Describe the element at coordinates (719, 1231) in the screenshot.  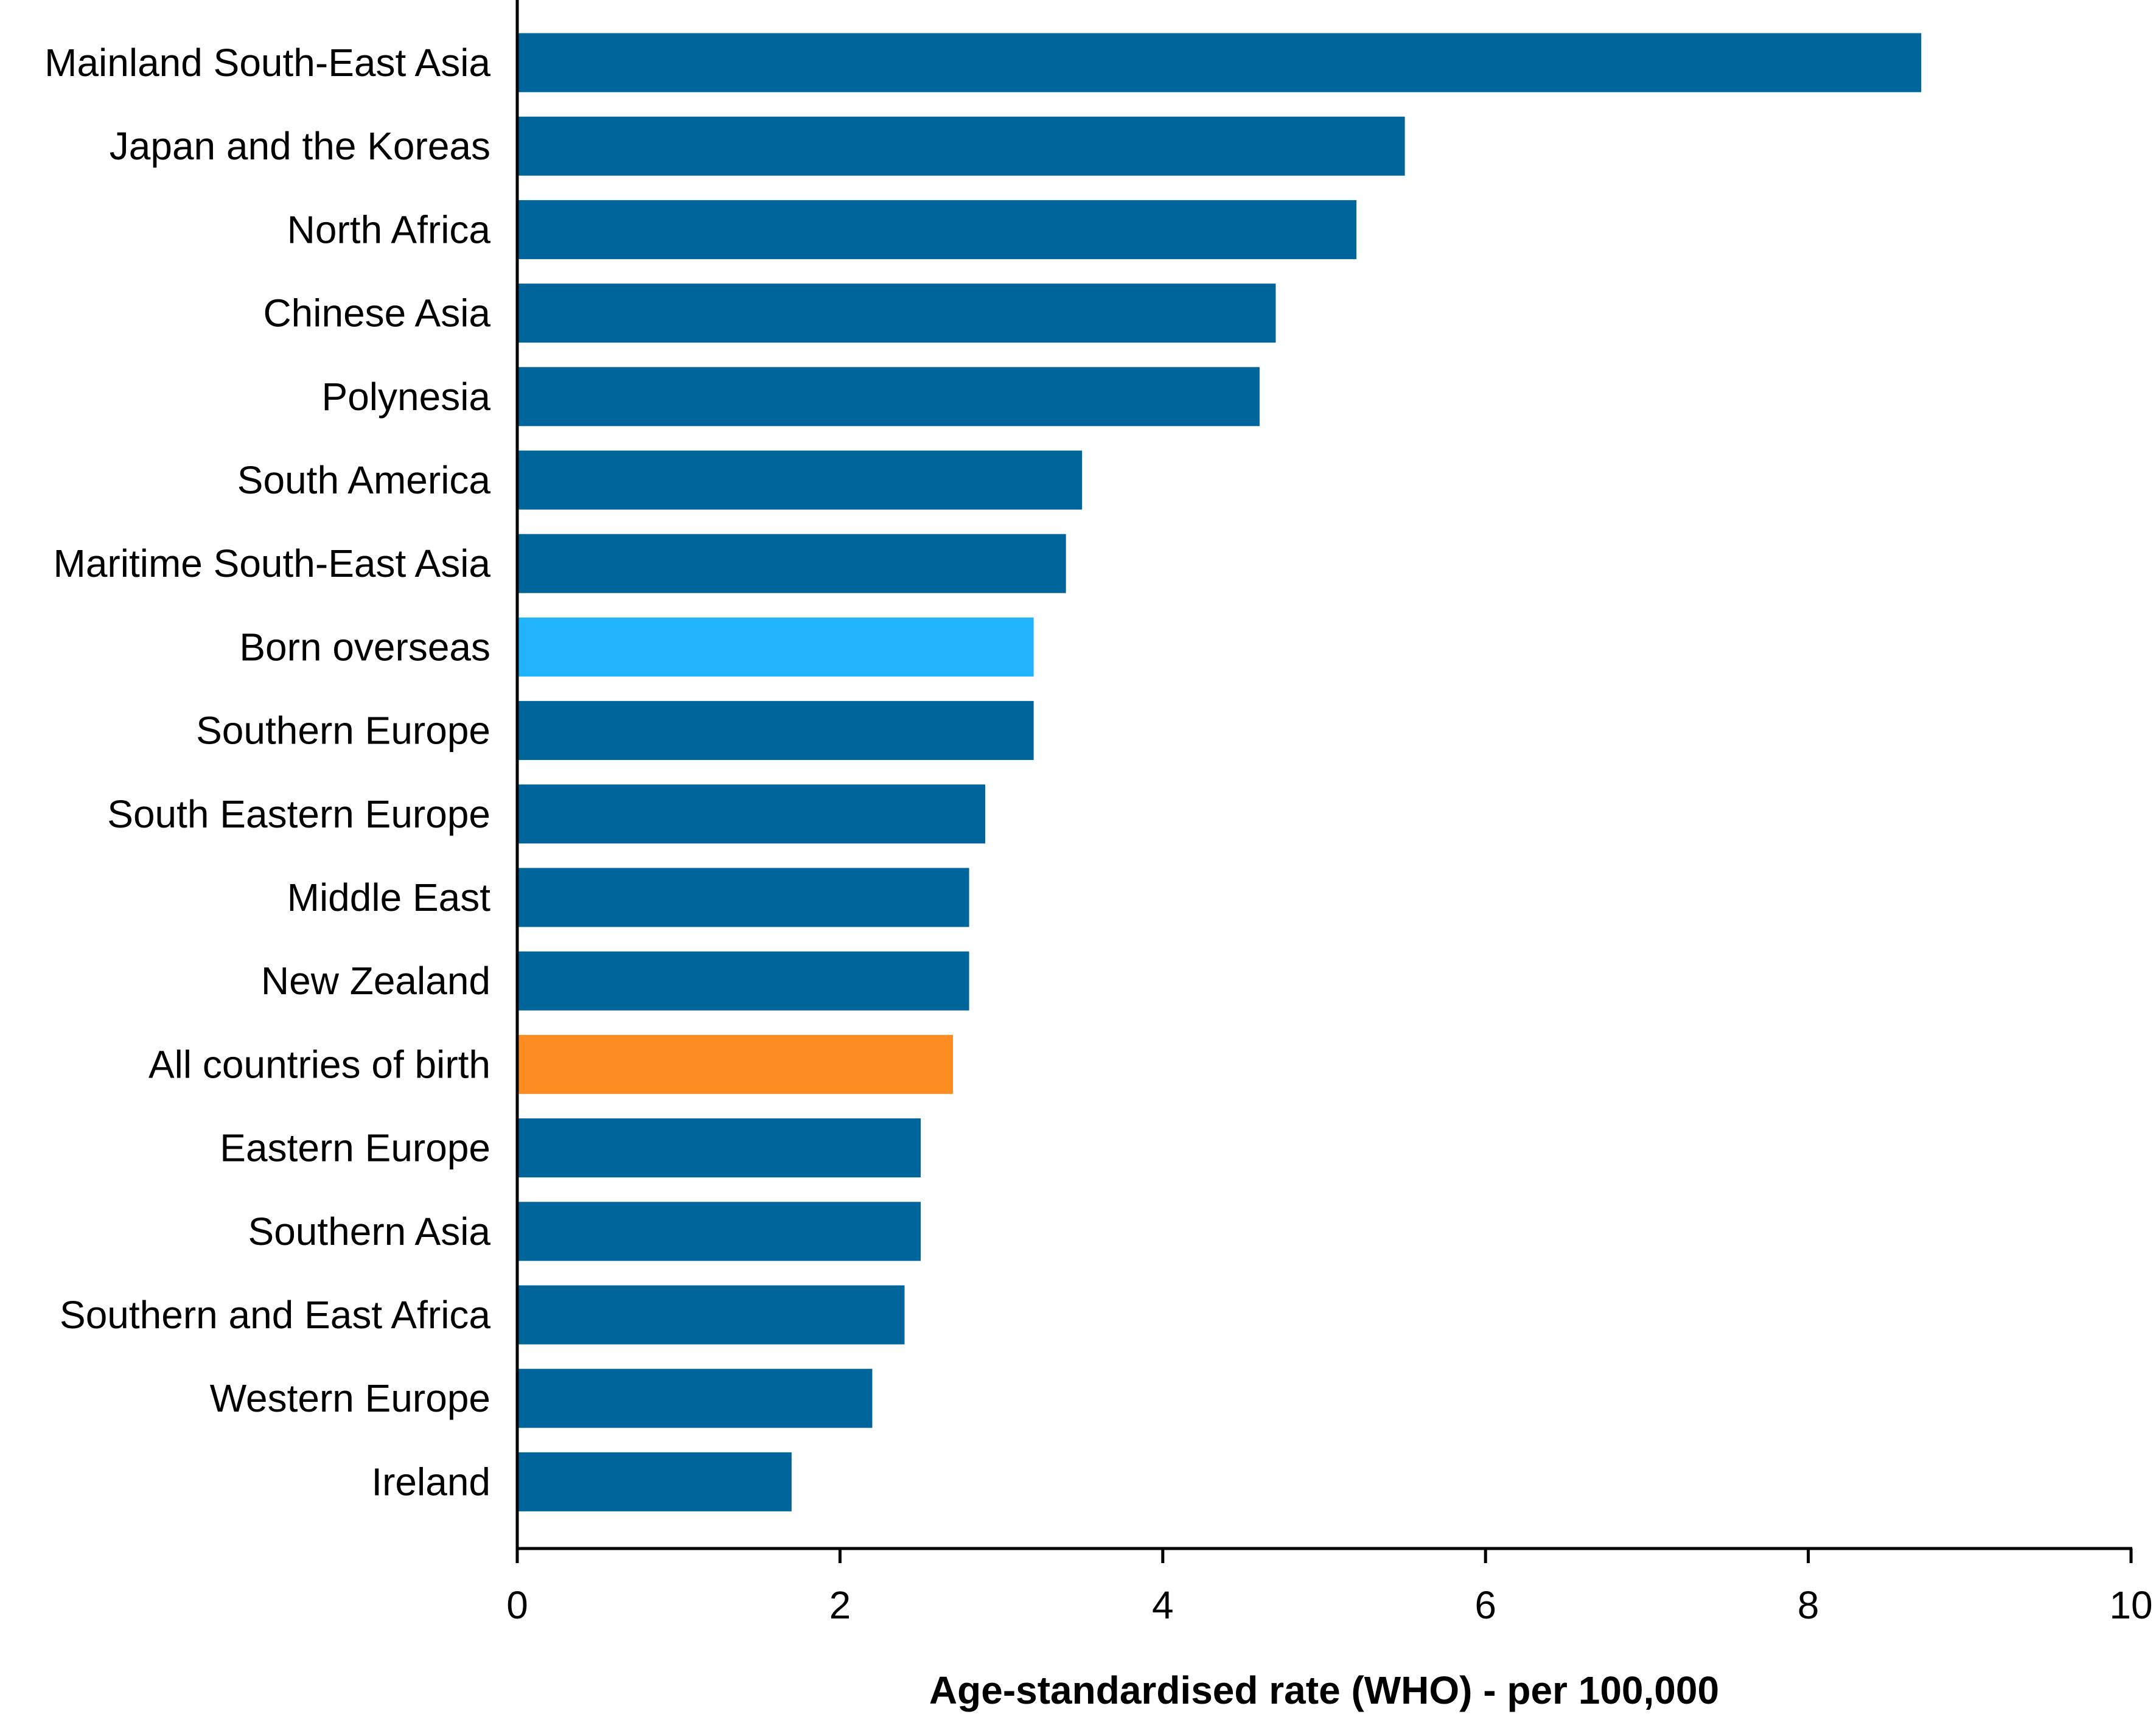
I see `bar-southern-asia` at that location.